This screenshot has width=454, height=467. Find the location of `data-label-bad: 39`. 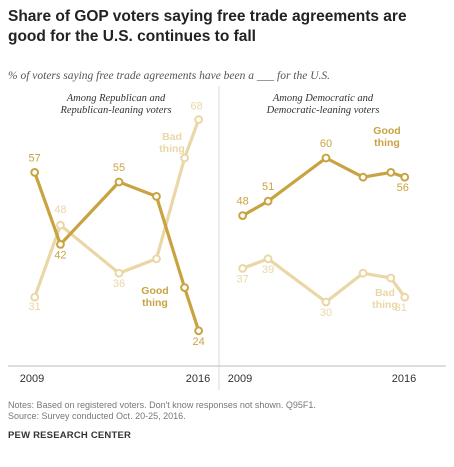

data-label-bad: 39 is located at coordinates (268, 270).